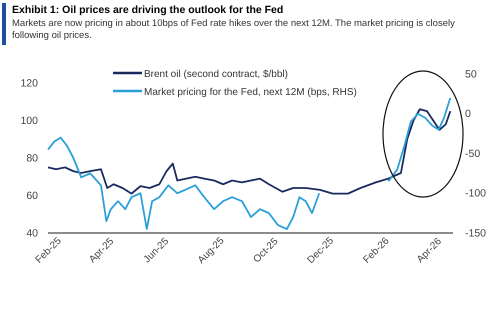  I want to click on y-tick-label: 60, so click(32, 196).